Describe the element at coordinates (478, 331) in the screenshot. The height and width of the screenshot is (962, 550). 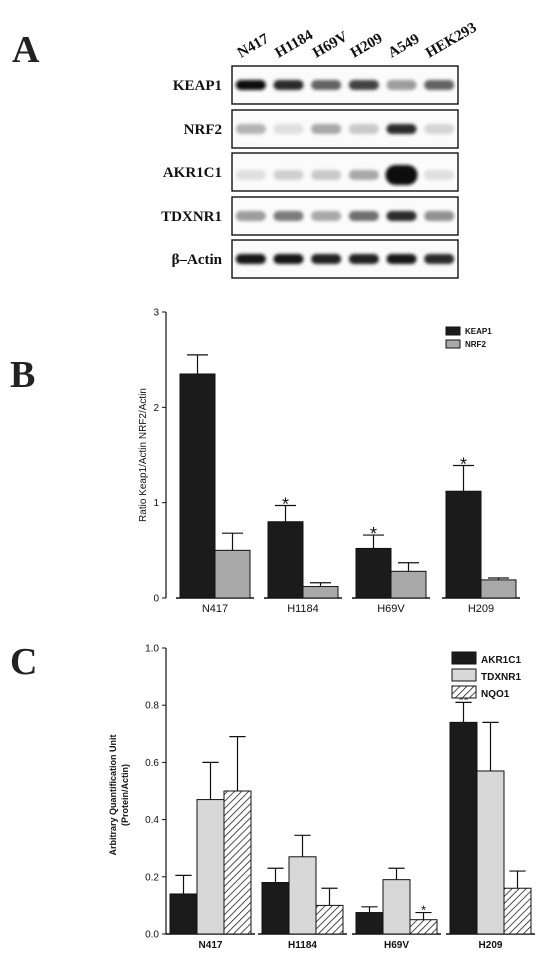
I see `legend-label: KEAP1` at that location.